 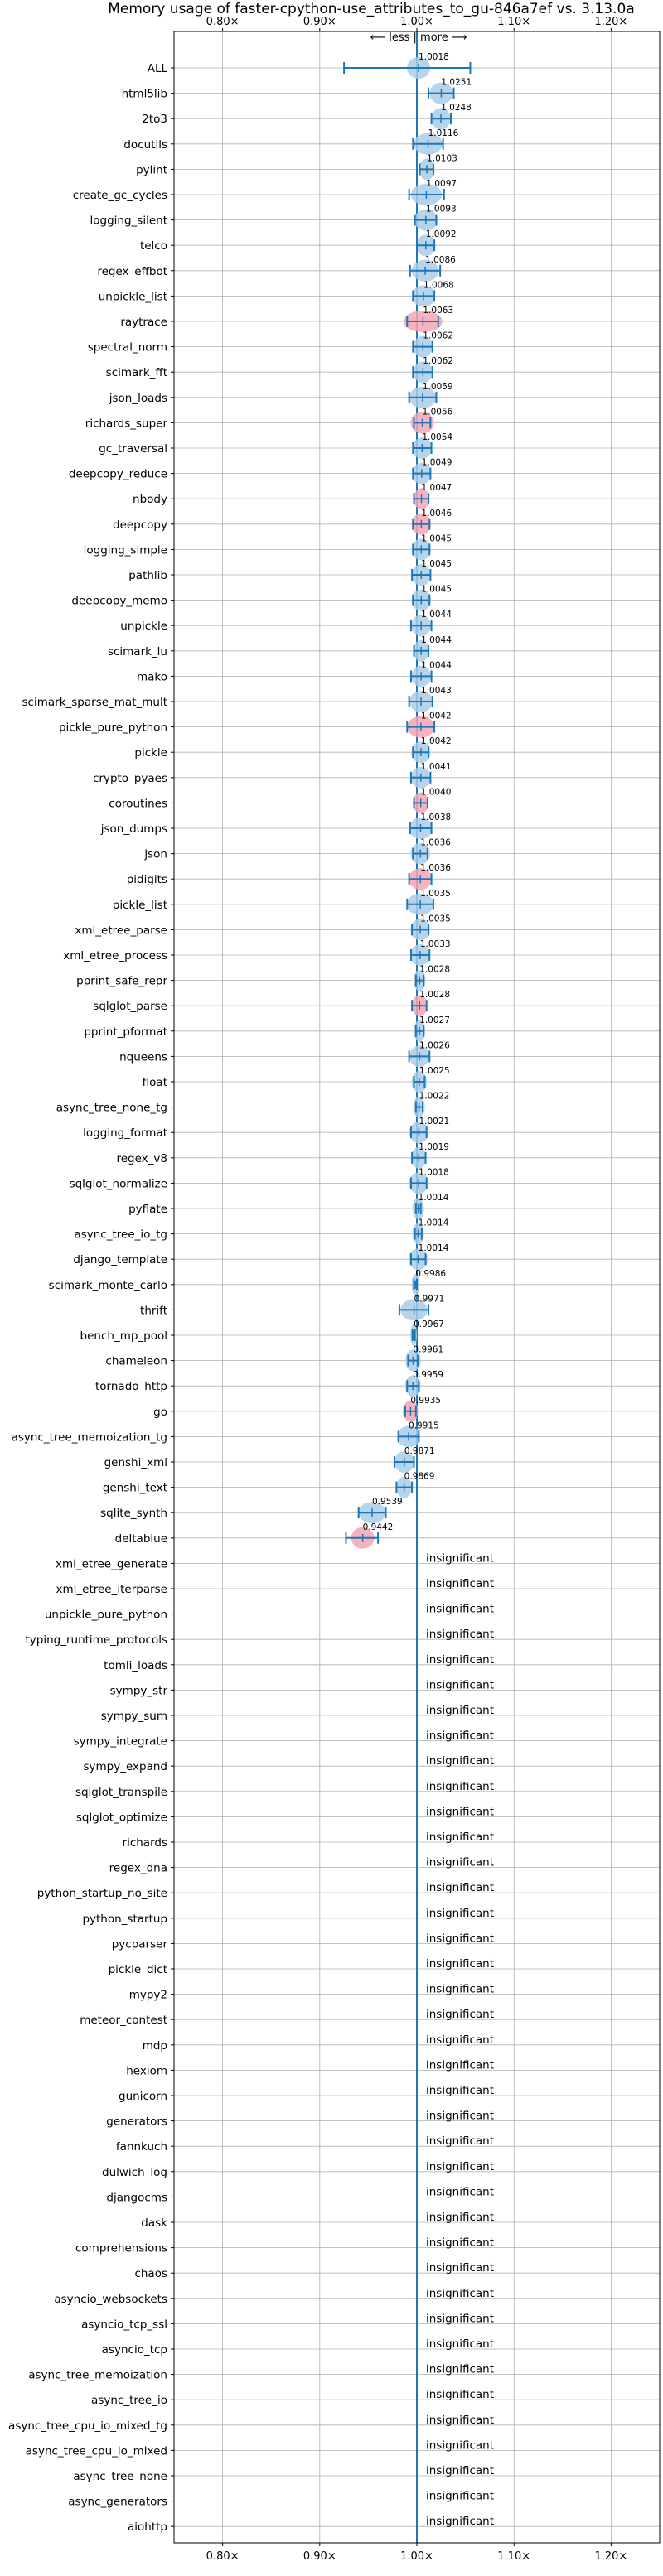 I want to click on category-label: pickle_list, so click(x=140, y=906).